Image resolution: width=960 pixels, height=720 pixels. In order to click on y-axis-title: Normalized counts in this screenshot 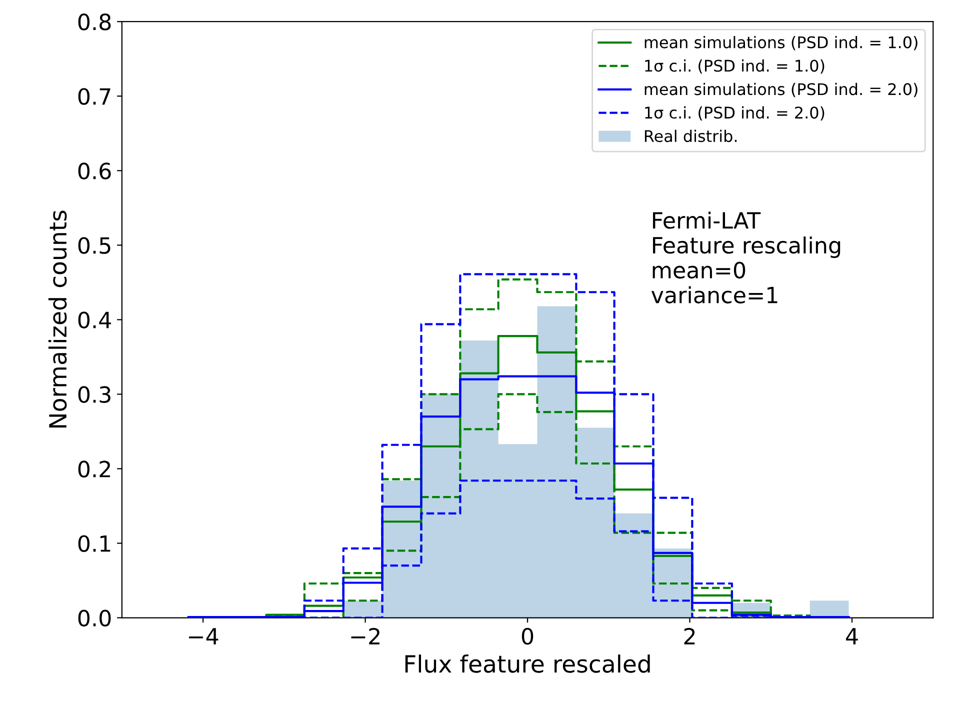, I will do `click(57, 319)`.